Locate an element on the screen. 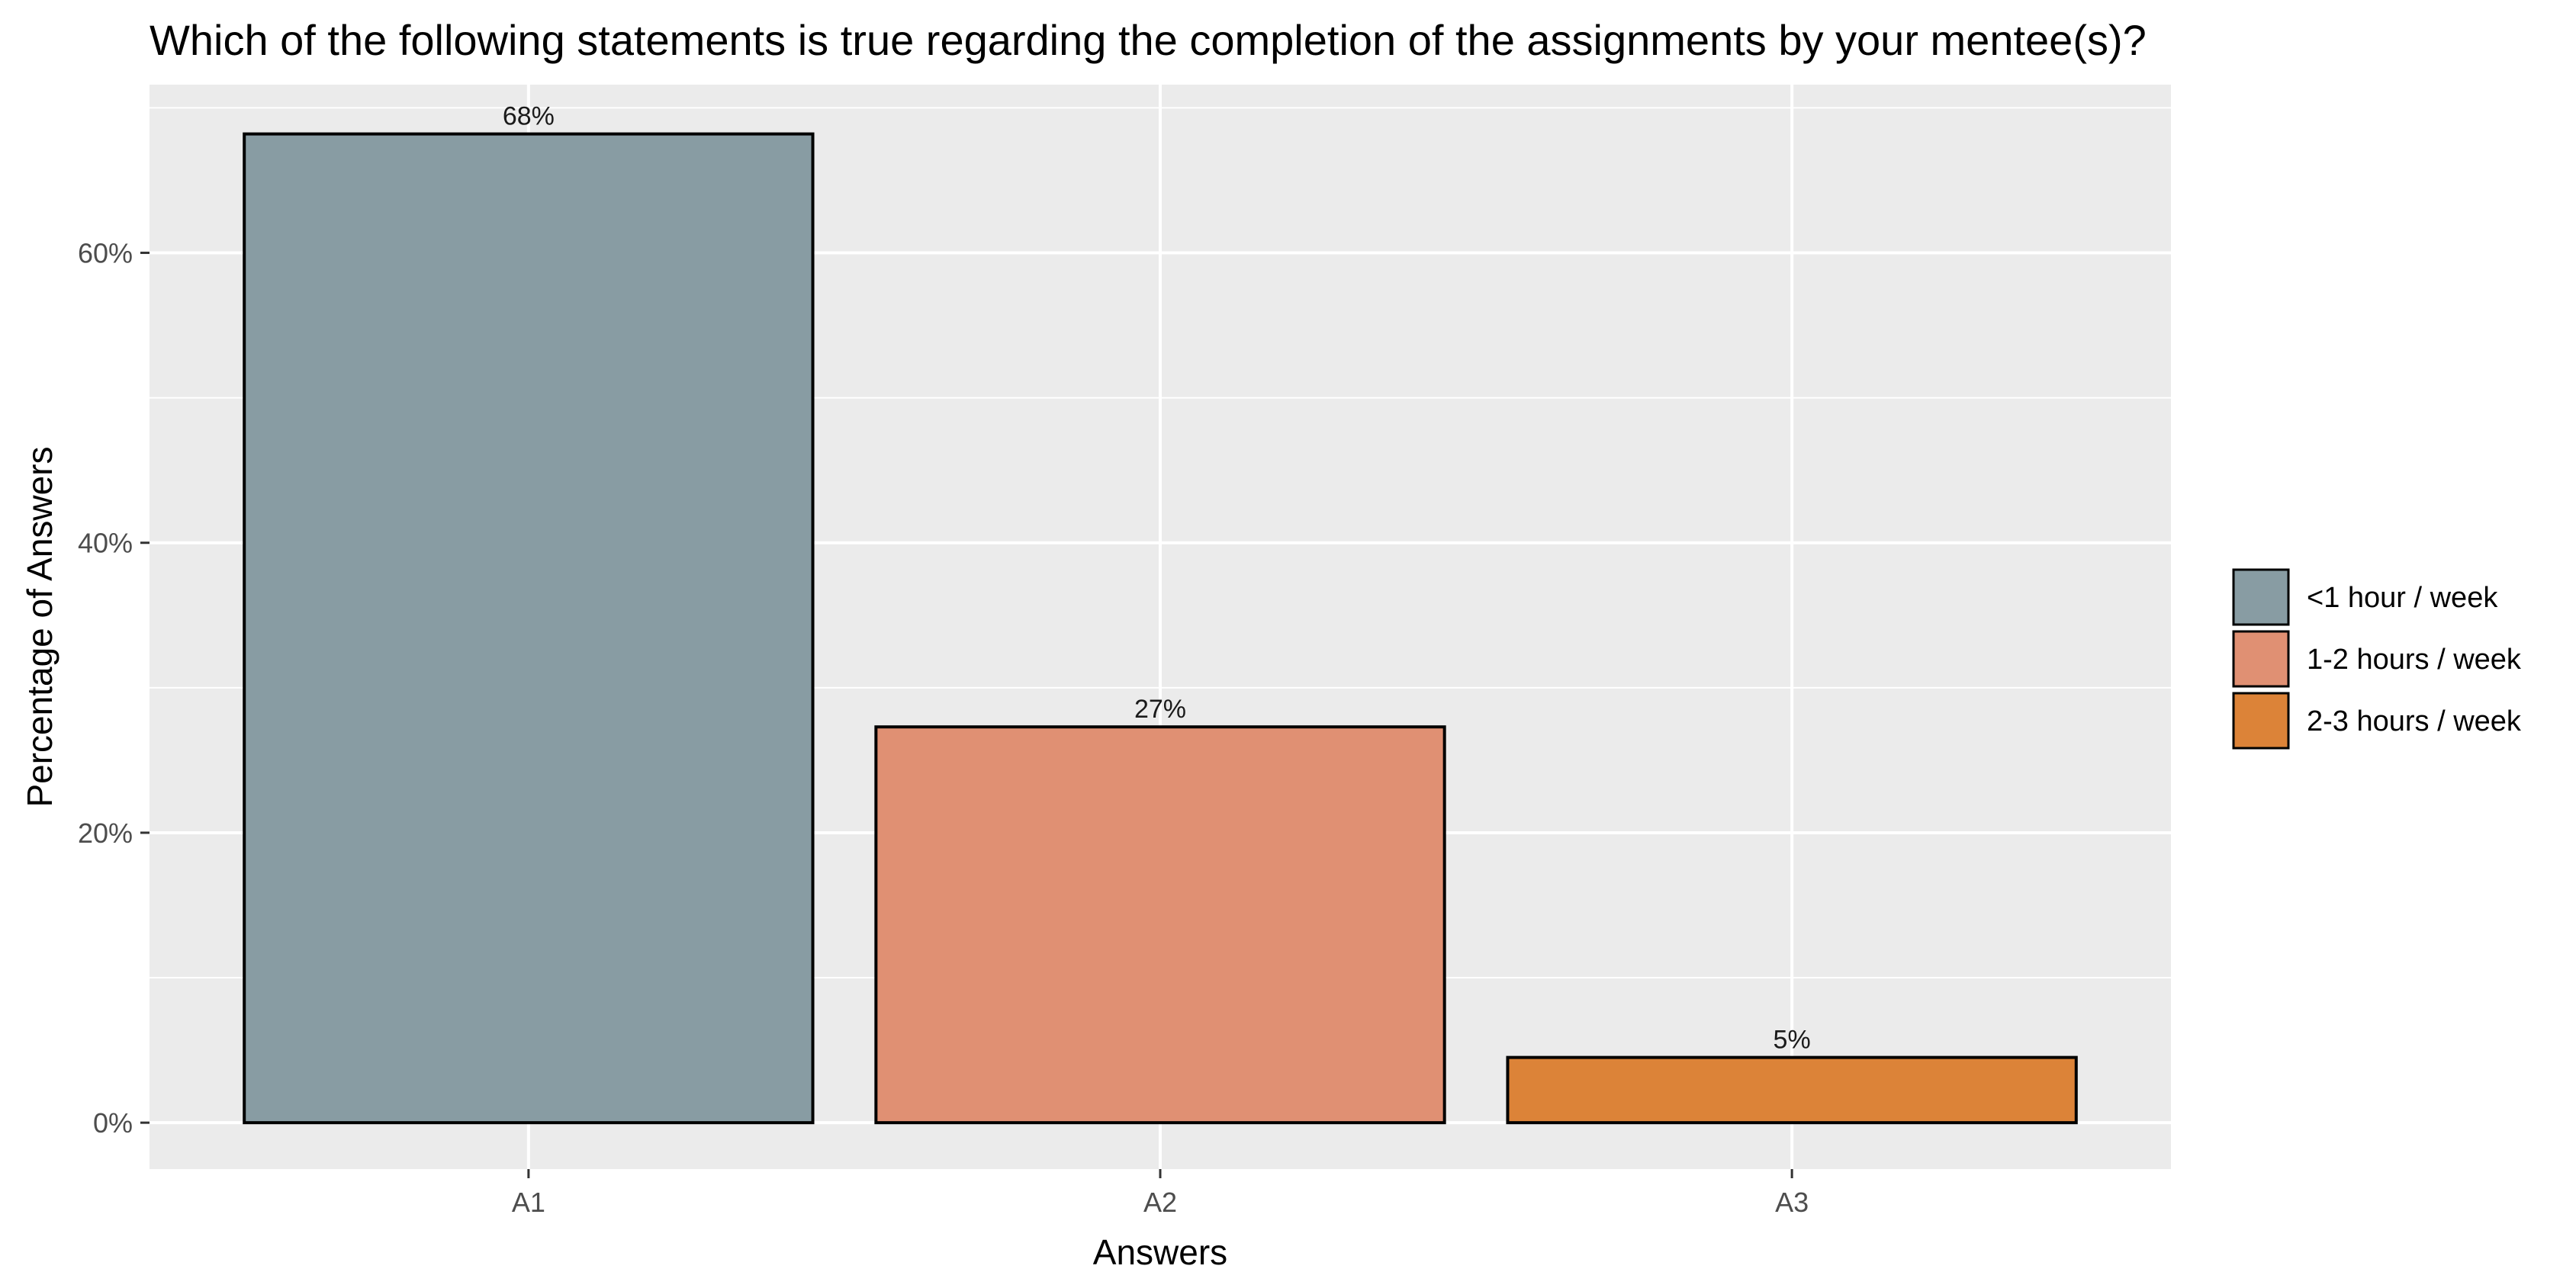 This screenshot has height=1285, width=2576. y-axis-title: Percentage of Answers is located at coordinates (39, 626).